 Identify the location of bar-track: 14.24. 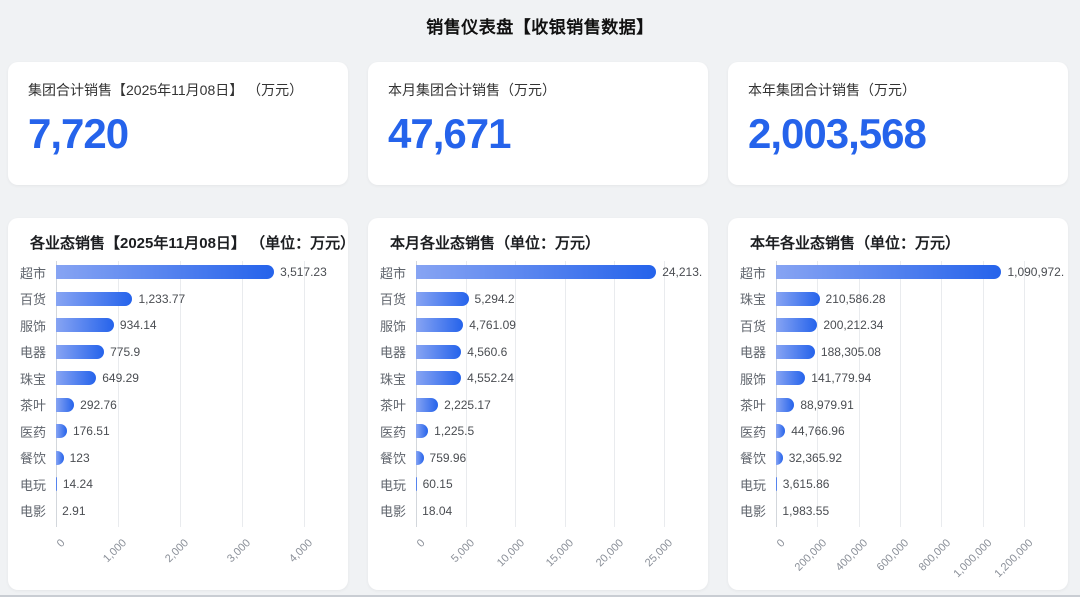
(180, 484).